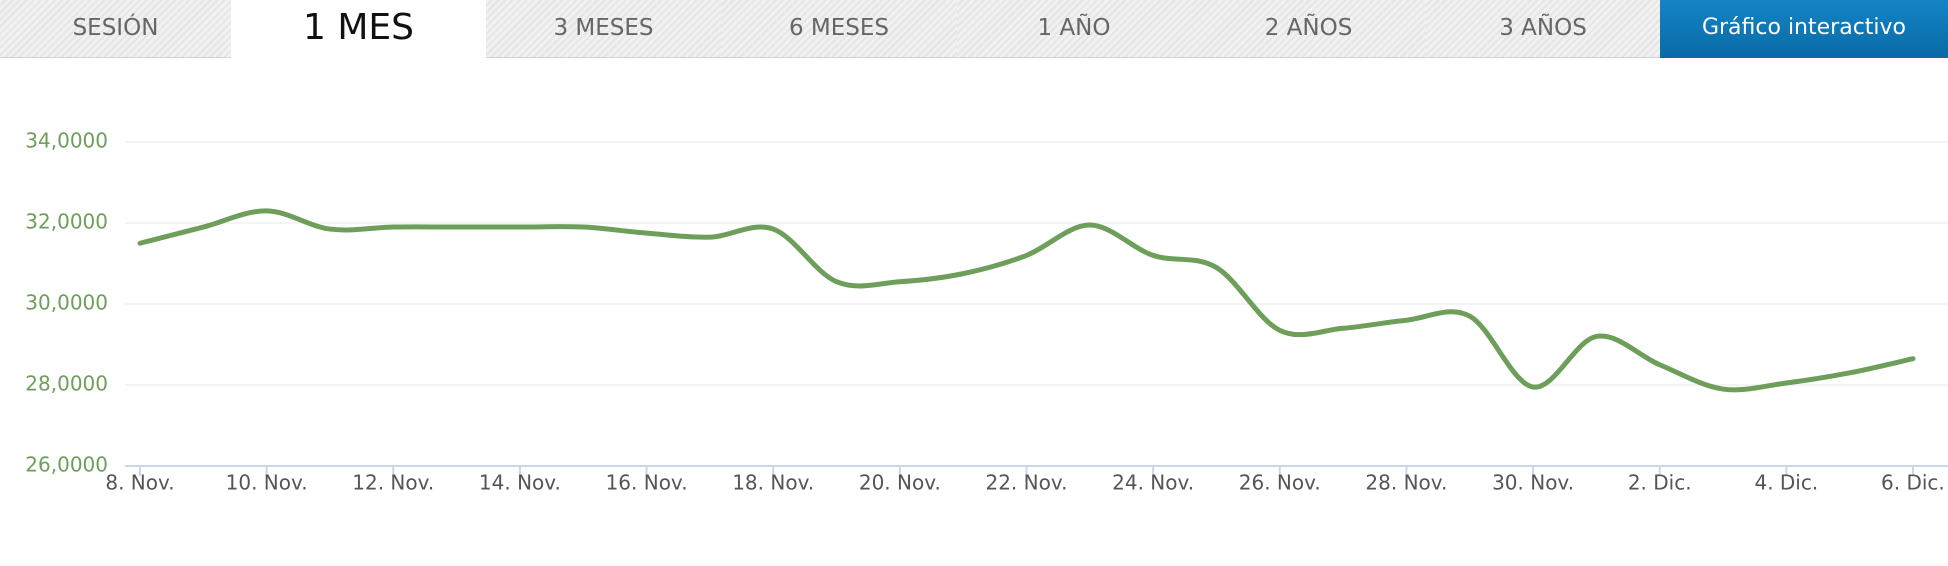 The image size is (1948, 566). Describe the element at coordinates (393, 483) in the screenshot. I see `x-tick-label: 12. Nov.` at that location.